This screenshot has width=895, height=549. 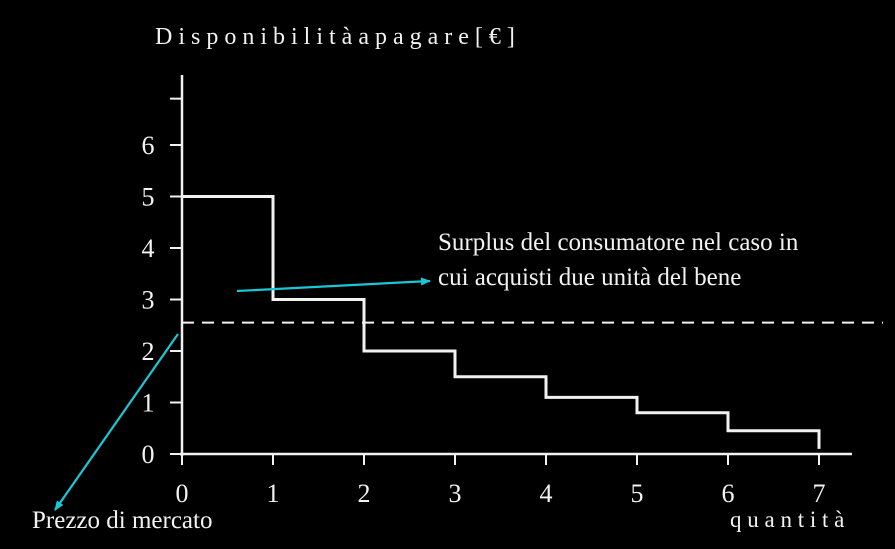 I want to click on x-tick-label-5: 5, so click(x=637, y=493).